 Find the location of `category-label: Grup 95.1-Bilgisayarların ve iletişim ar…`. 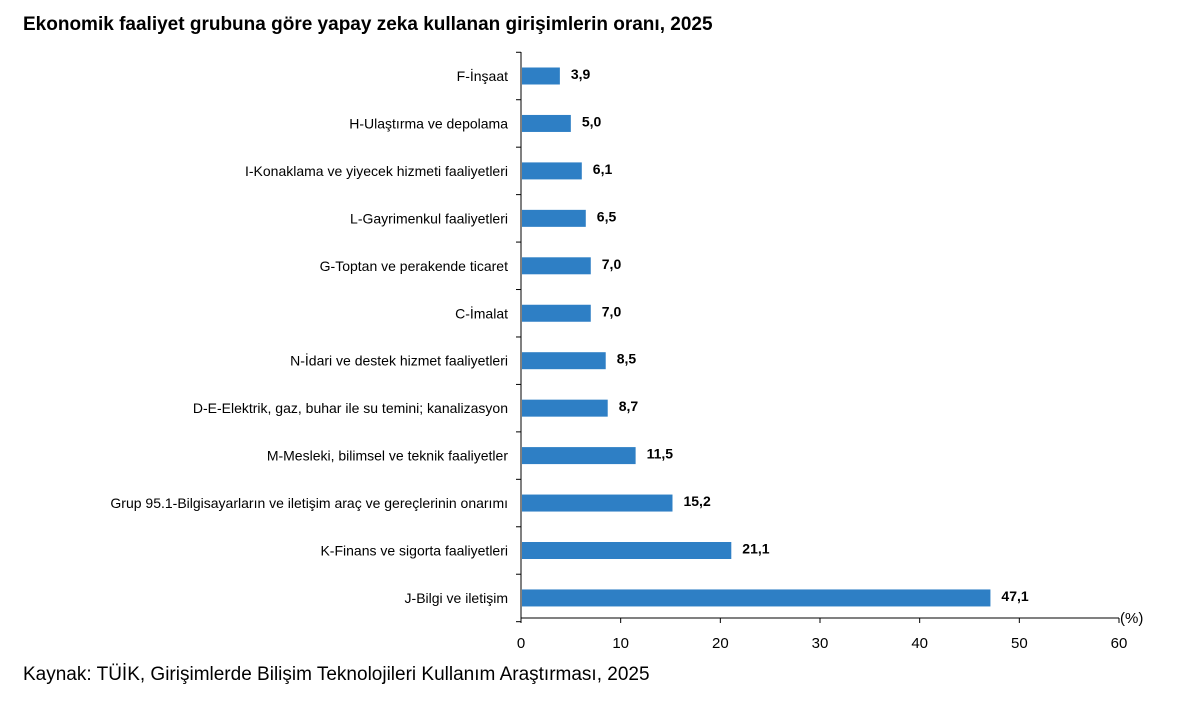

category-label: Grup 95.1-Bilgisayarların ve iletişim ar… is located at coordinates (309, 503).